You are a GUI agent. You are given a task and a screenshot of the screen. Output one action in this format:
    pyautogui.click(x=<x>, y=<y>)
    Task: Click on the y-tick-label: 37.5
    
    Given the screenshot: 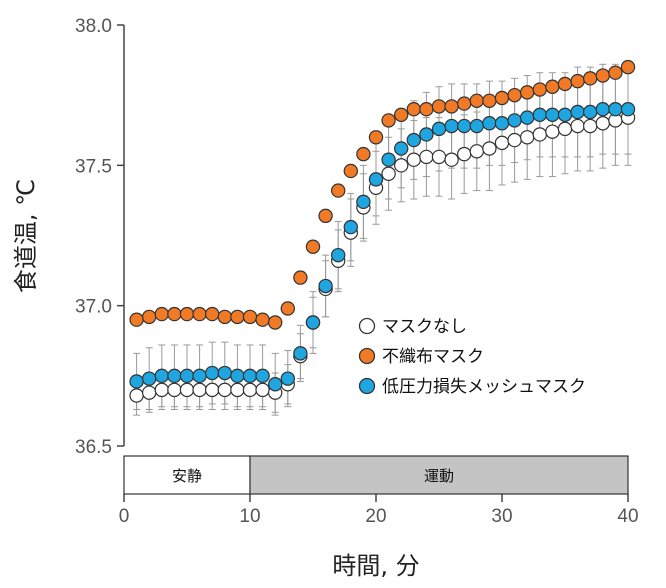 What is the action you would take?
    pyautogui.click(x=93, y=166)
    